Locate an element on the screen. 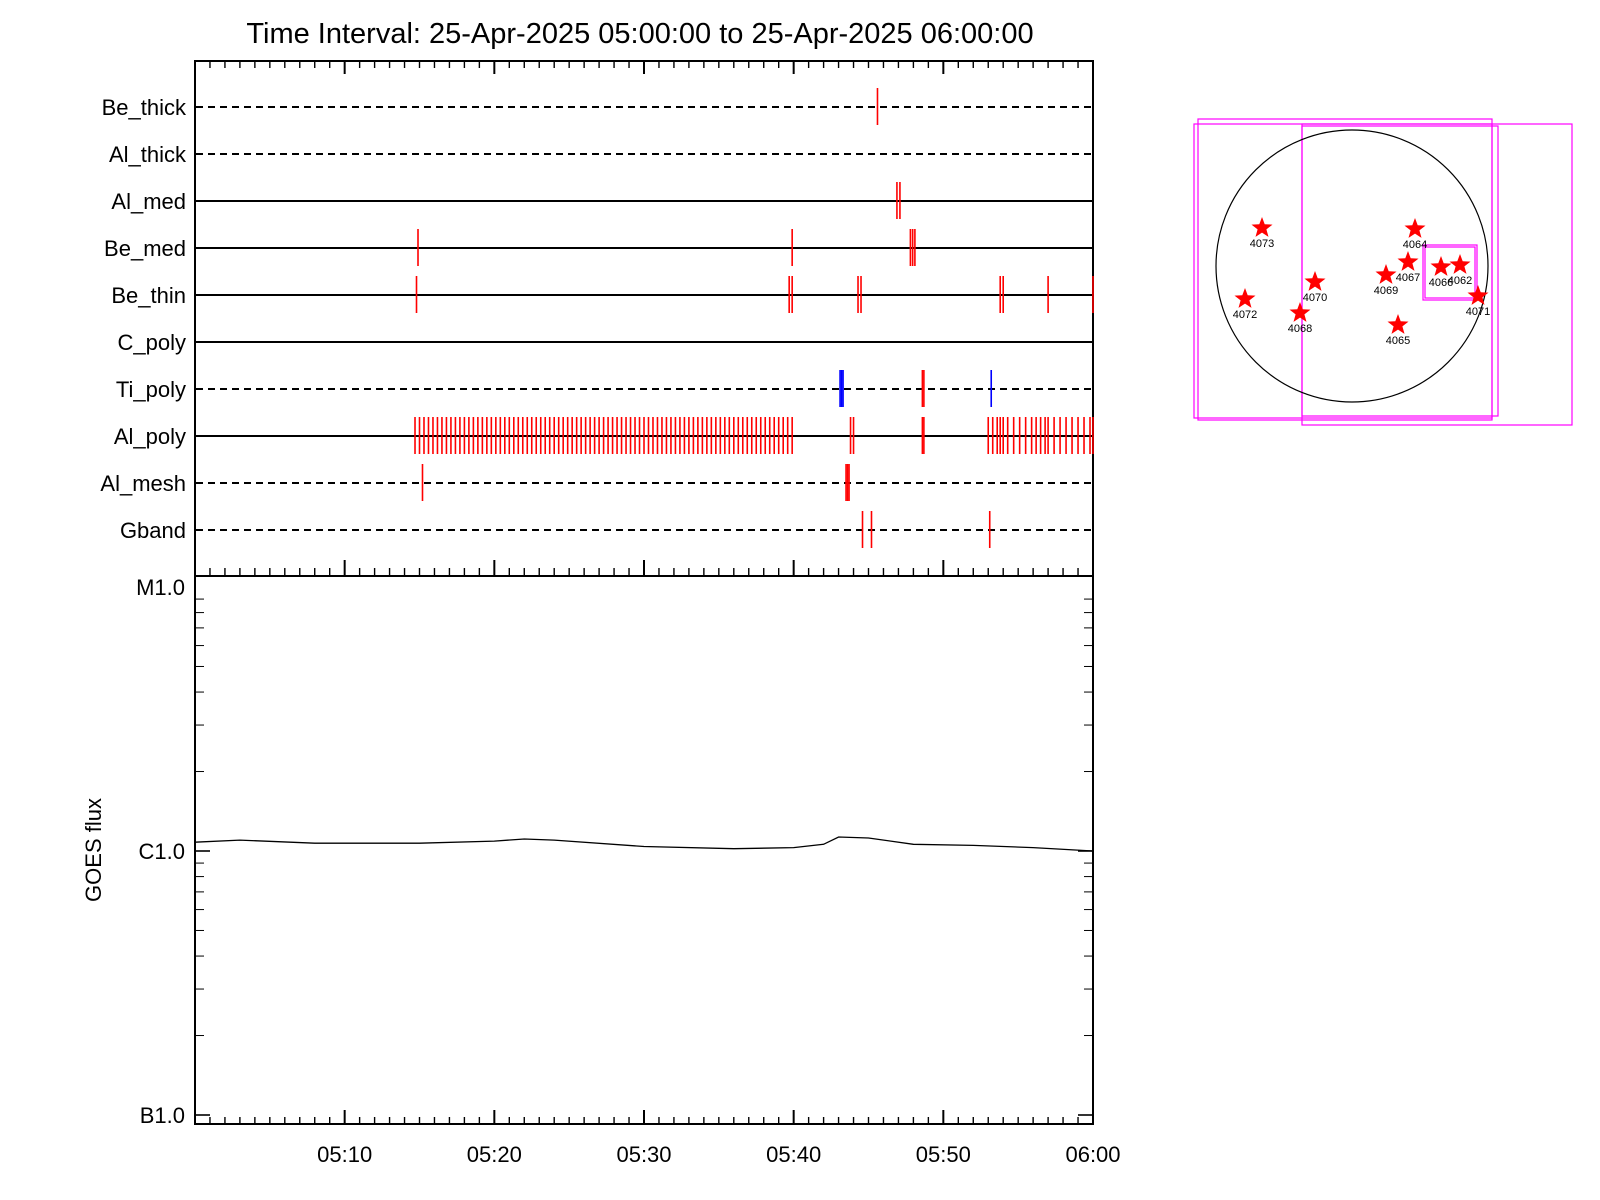 The width and height of the screenshot is (1600, 1200). filter-label: Be_thick is located at coordinates (144, 107).